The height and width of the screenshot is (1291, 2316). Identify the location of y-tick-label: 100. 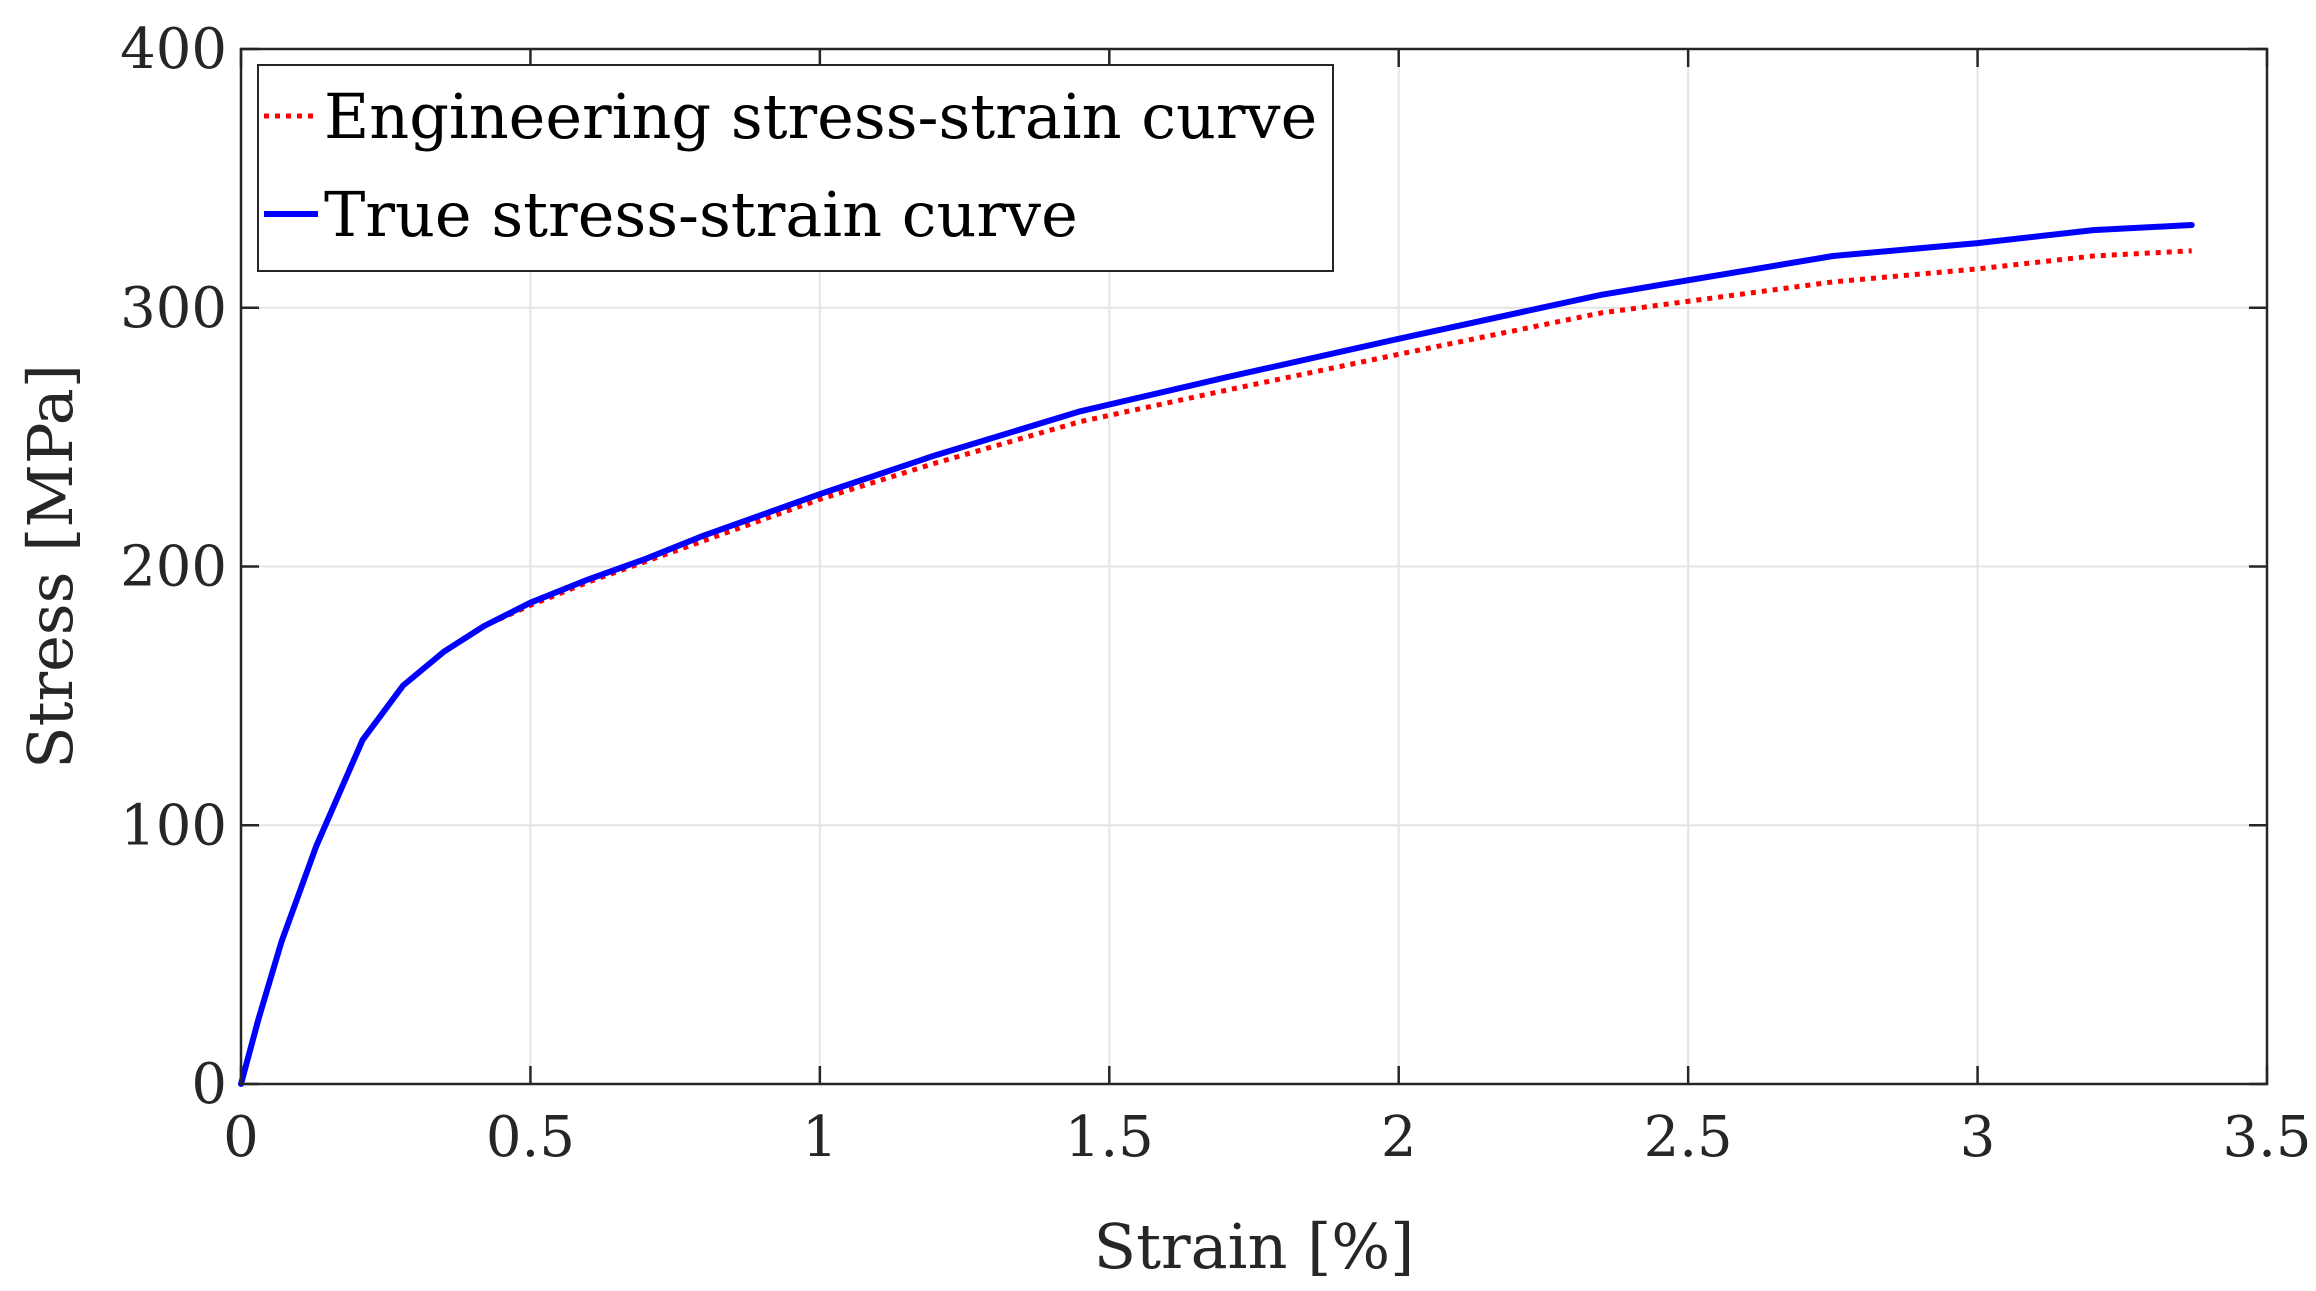
(173, 825).